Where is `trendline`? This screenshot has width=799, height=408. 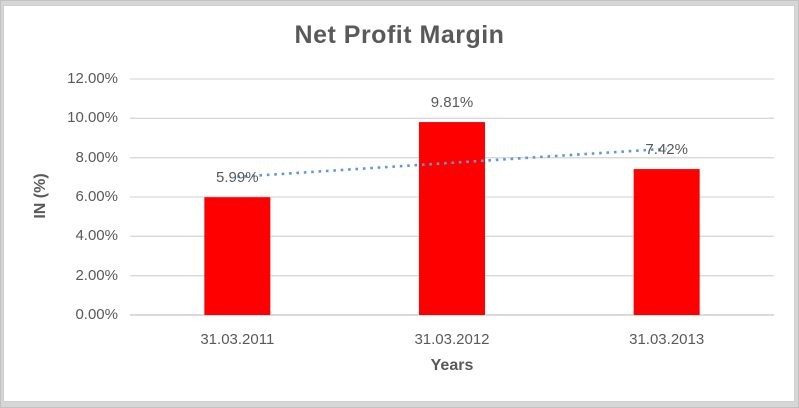 trendline is located at coordinates (452, 163).